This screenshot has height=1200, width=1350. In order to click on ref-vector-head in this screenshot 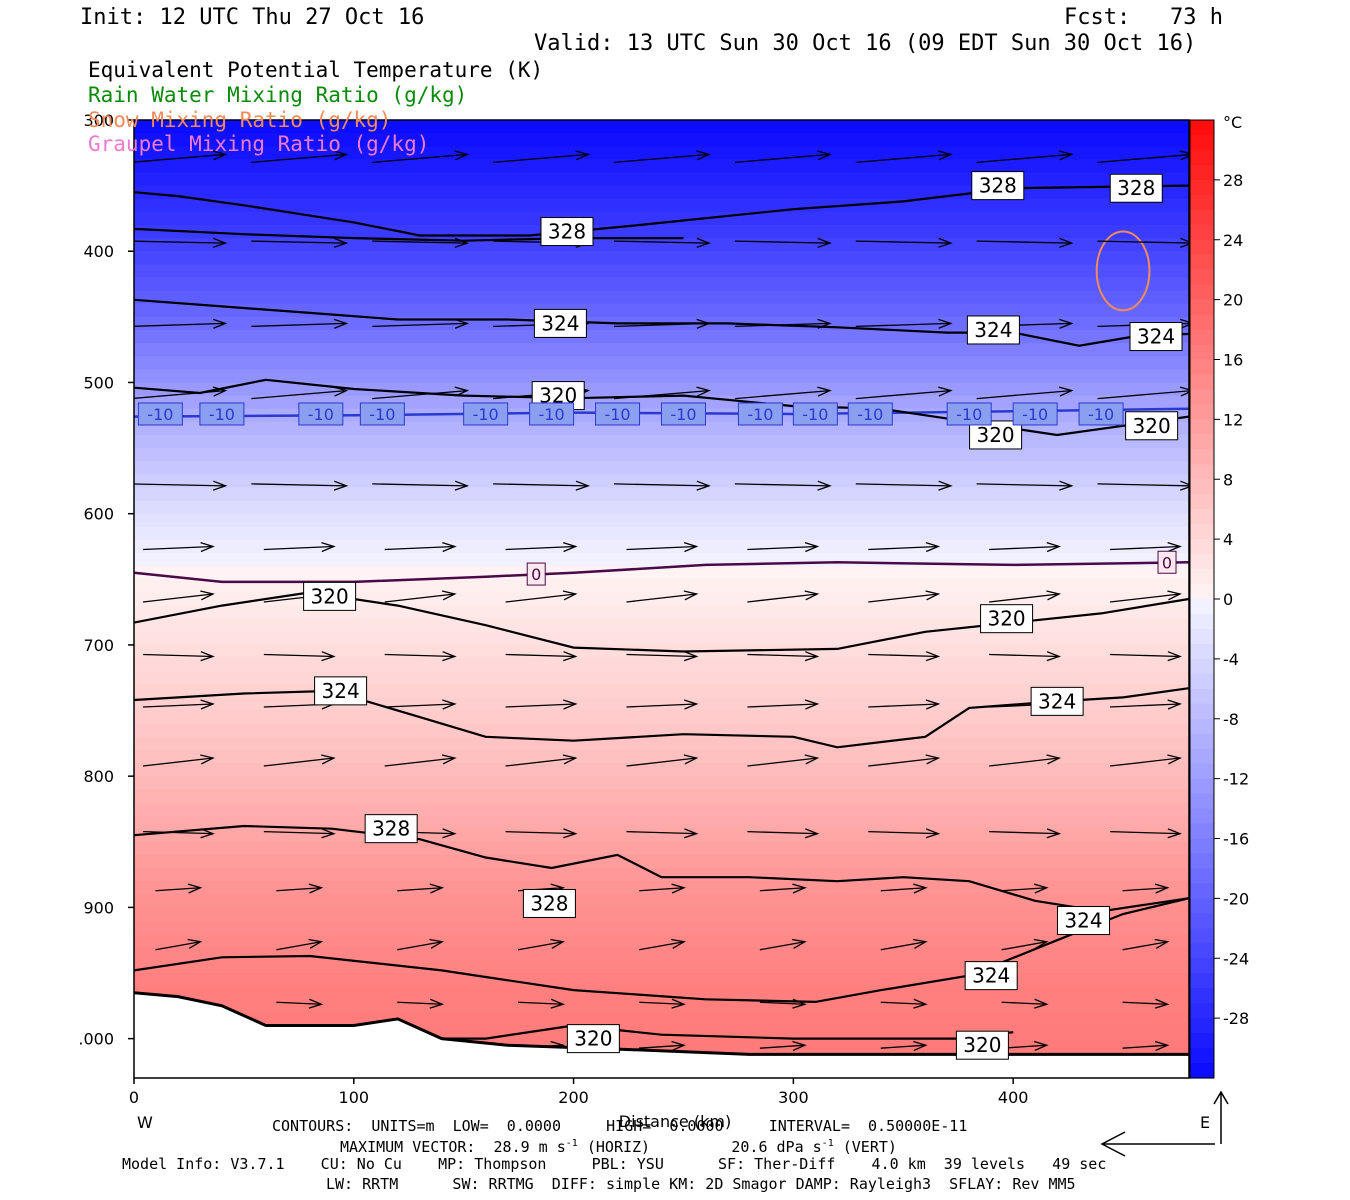, I will do `click(1113, 1144)`.